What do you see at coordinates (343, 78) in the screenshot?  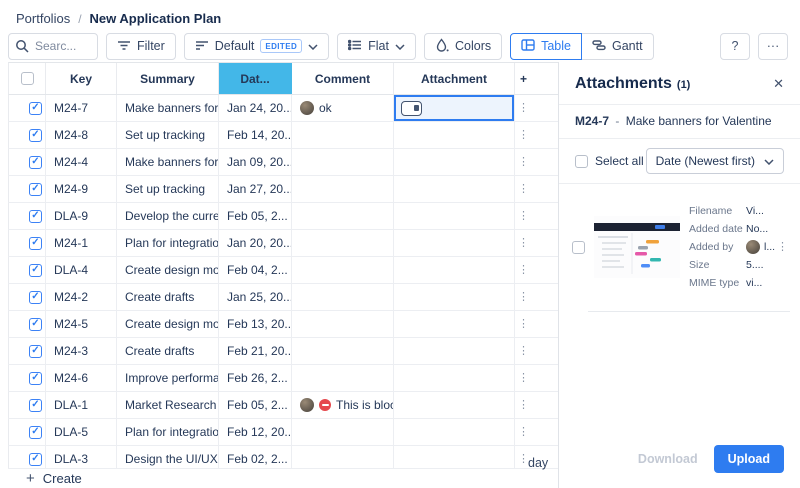 I see `column-header-comment: Comment` at bounding box center [343, 78].